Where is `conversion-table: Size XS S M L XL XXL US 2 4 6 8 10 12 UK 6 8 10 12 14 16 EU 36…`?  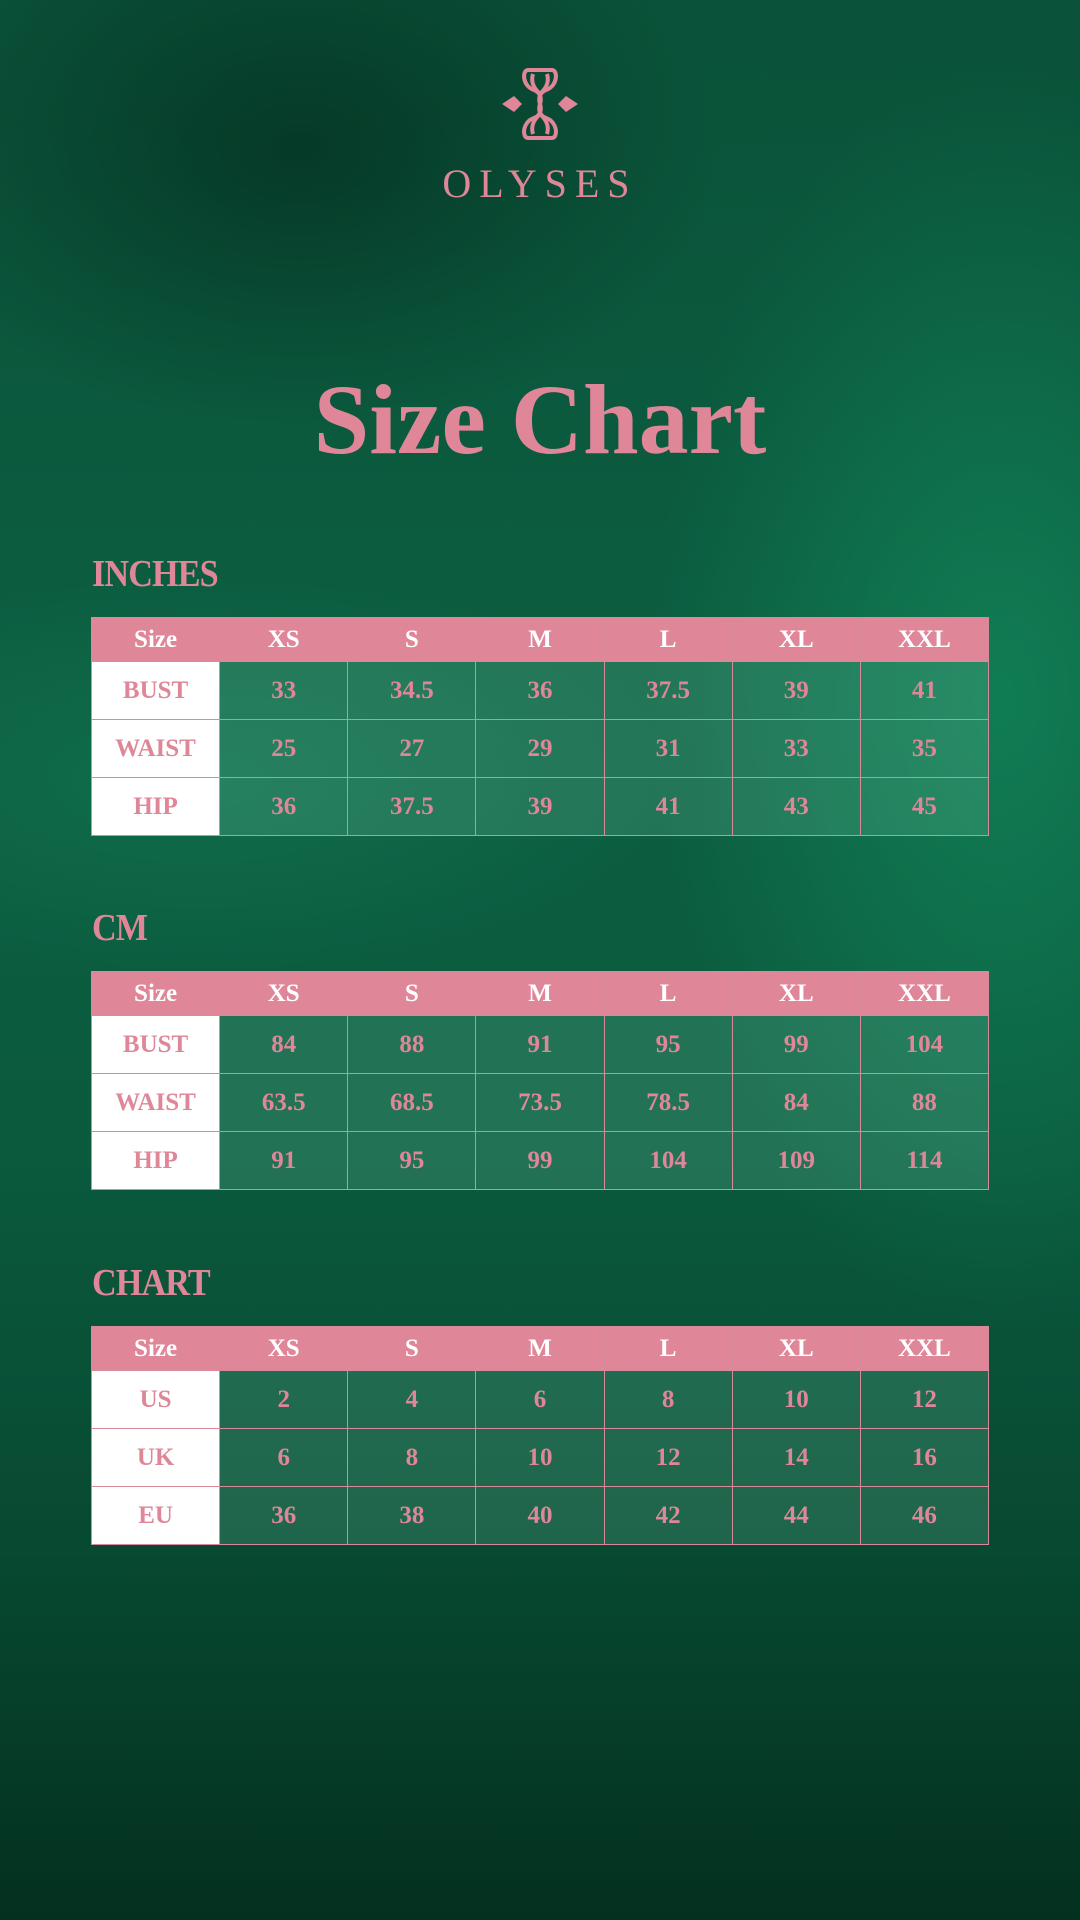 conversion-table: Size XS S M L XL XXL US 2 4 6 8 10 12 UK 6 8 10 12 14 16 EU 36… is located at coordinates (540, 1435).